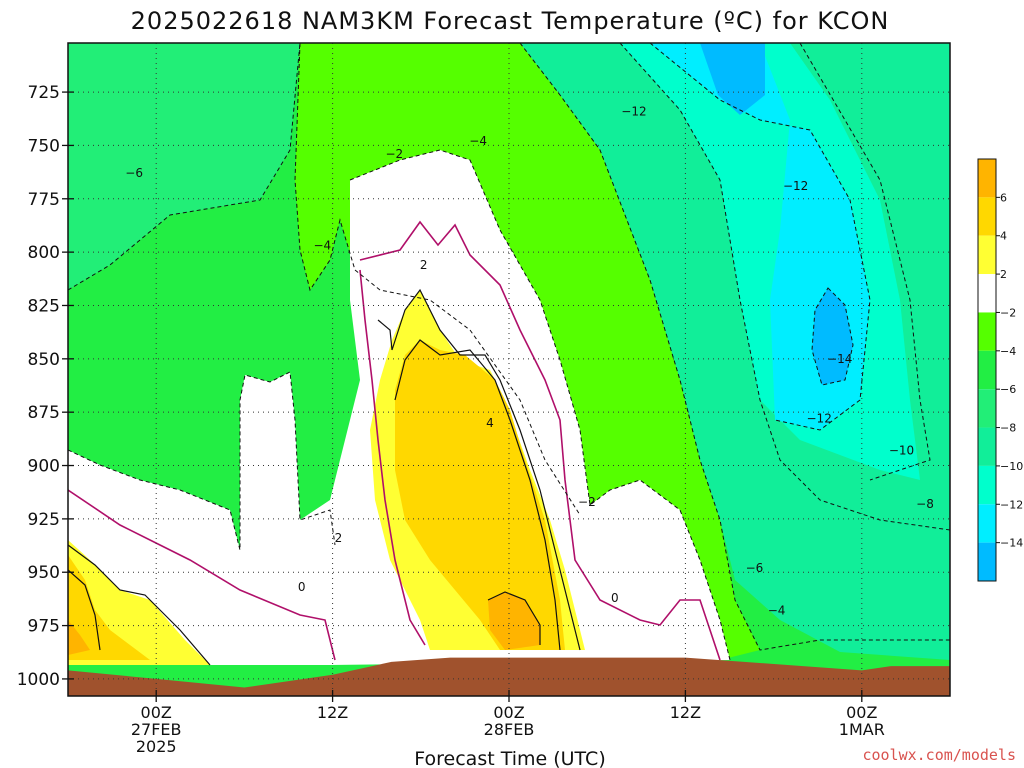 This screenshot has height=768, width=1024. I want to click on y-tick-label: 975, so click(44, 627).